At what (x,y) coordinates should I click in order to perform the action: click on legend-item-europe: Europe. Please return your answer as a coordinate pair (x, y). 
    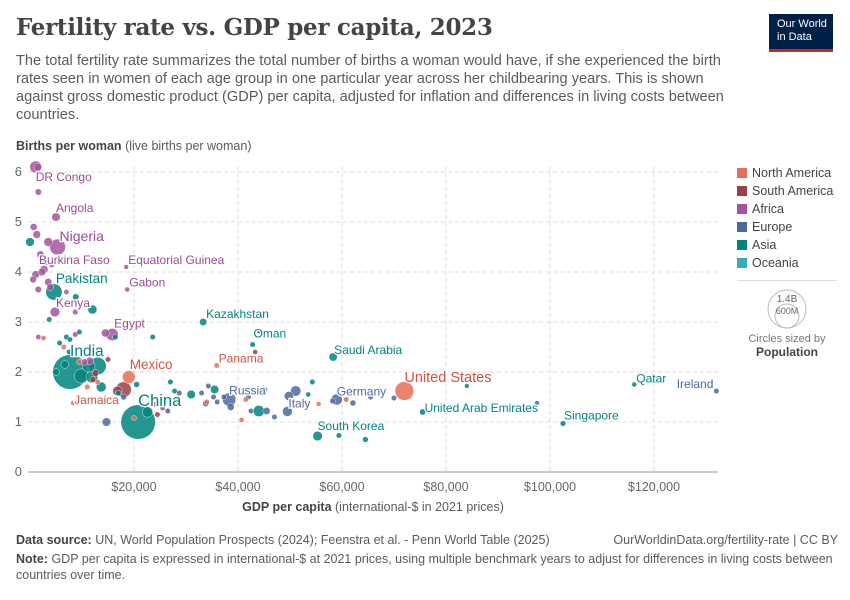
    Looking at the image, I should click on (764, 227).